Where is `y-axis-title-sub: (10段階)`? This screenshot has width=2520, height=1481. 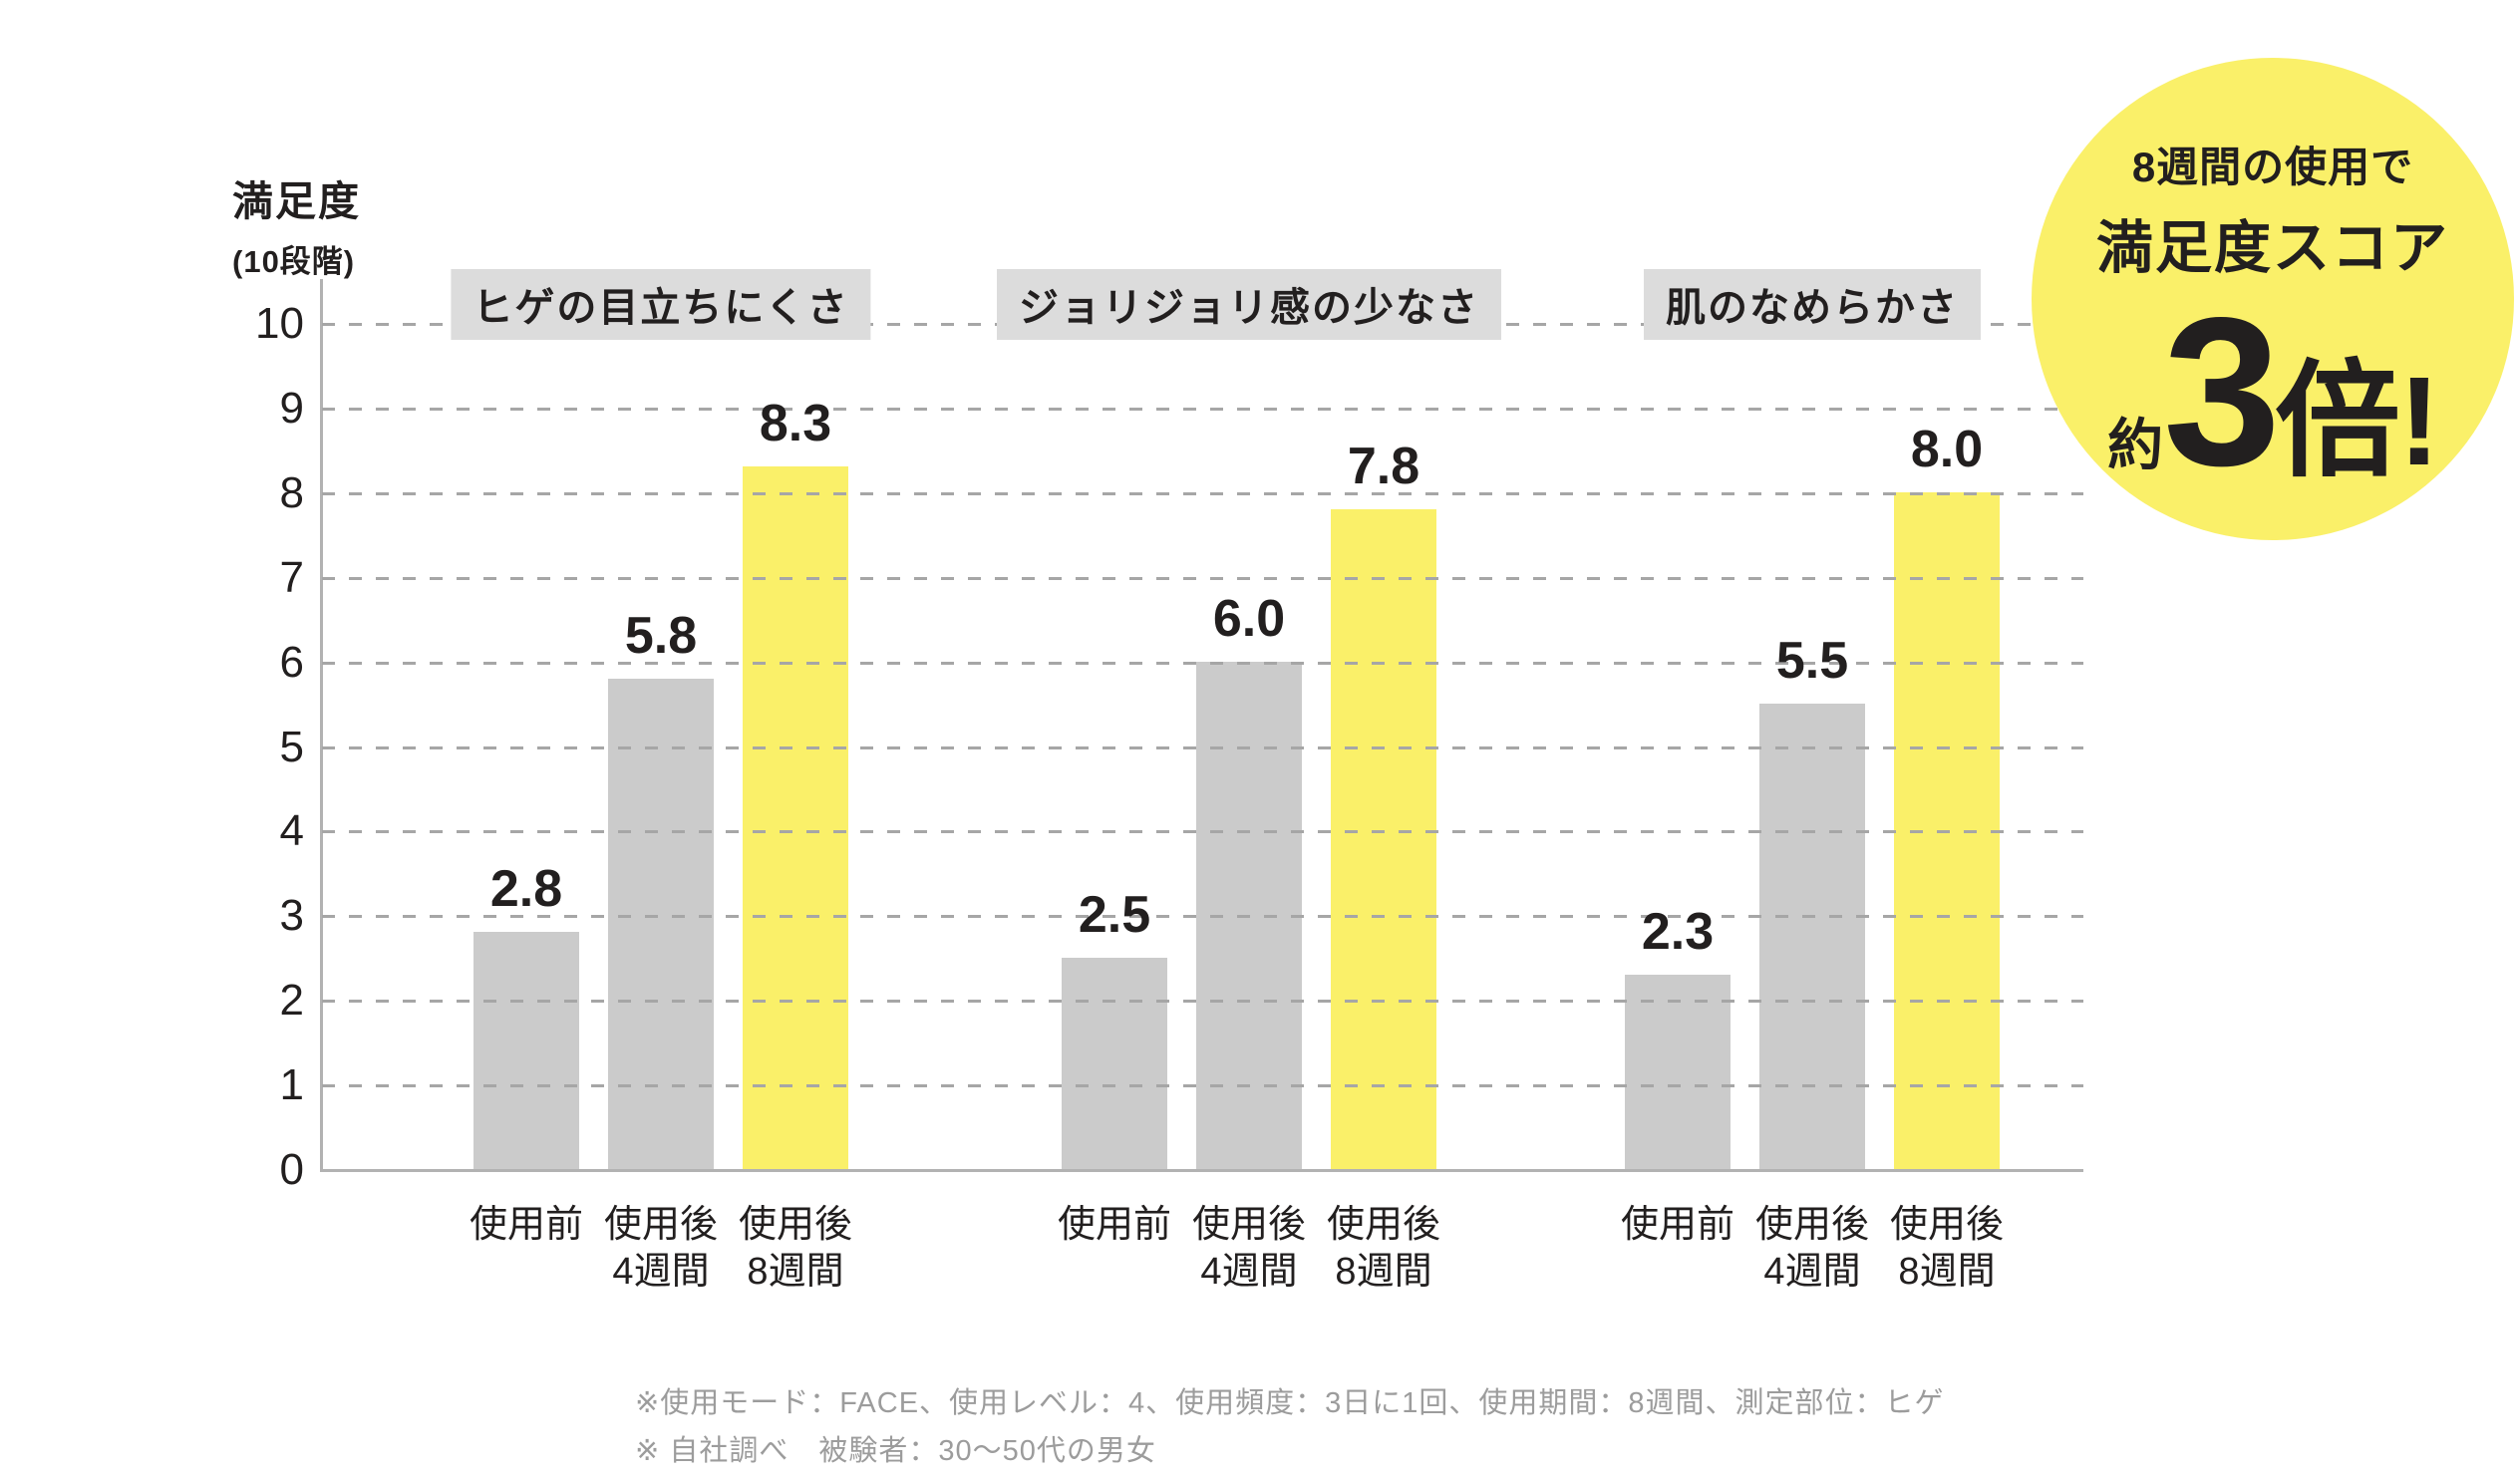
y-axis-title-sub: (10段階) is located at coordinates (294, 262).